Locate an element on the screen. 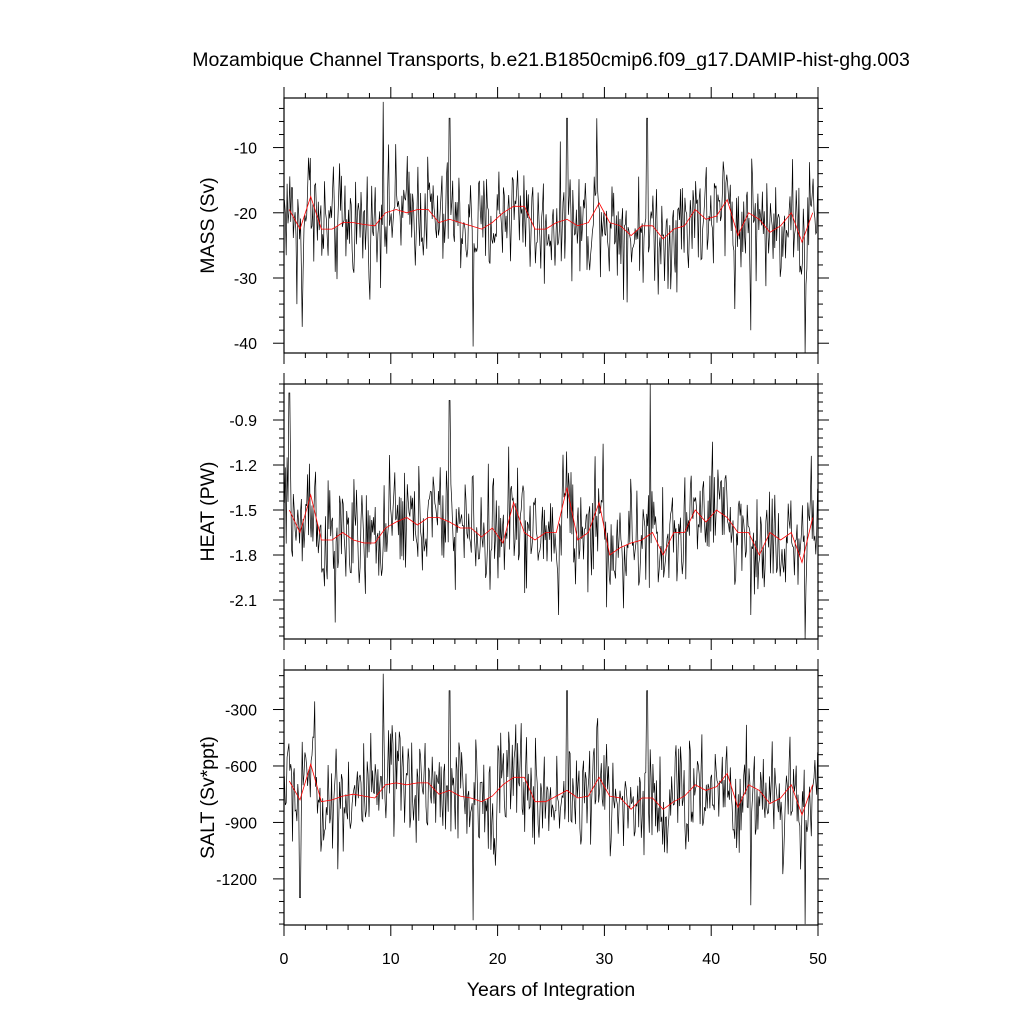 This screenshot has height=1024, width=1024. y-tick-label: -900 is located at coordinates (241, 823).